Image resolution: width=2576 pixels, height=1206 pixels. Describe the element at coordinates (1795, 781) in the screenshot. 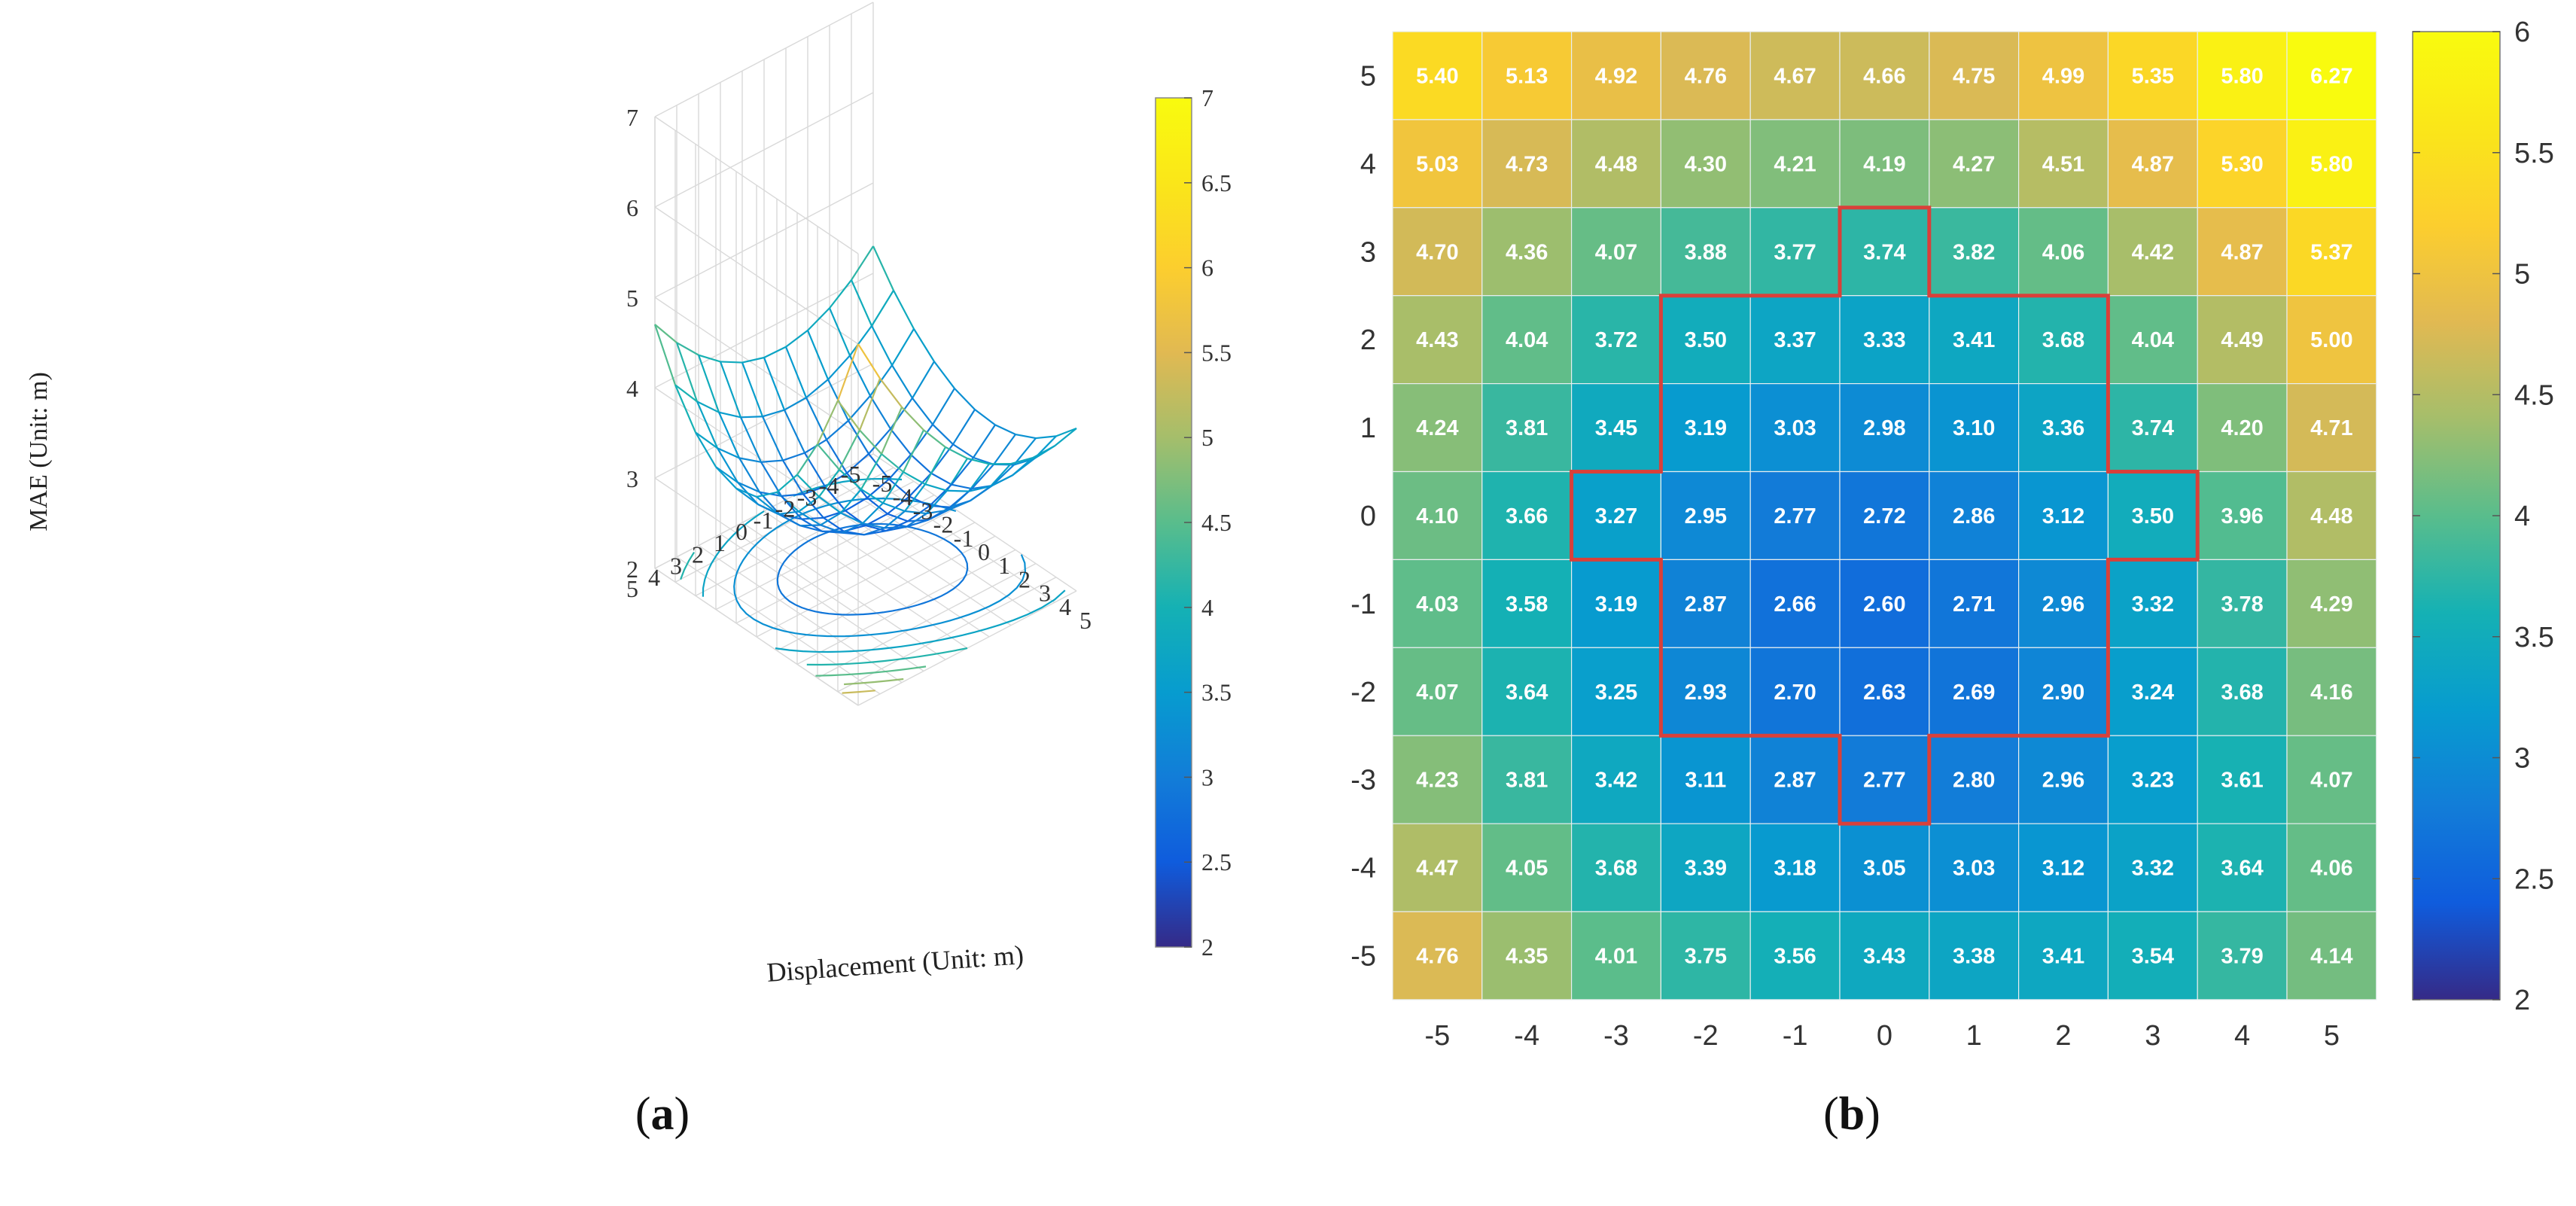

I see `heatmap-value-label: 2.87` at that location.